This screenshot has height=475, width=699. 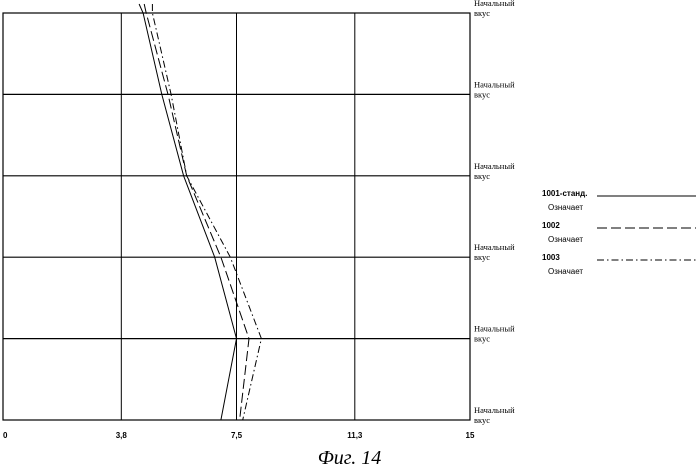 I want to click on x-axis-ticks: 0 3,8 7,5 11,3 15, so click(x=239, y=435).